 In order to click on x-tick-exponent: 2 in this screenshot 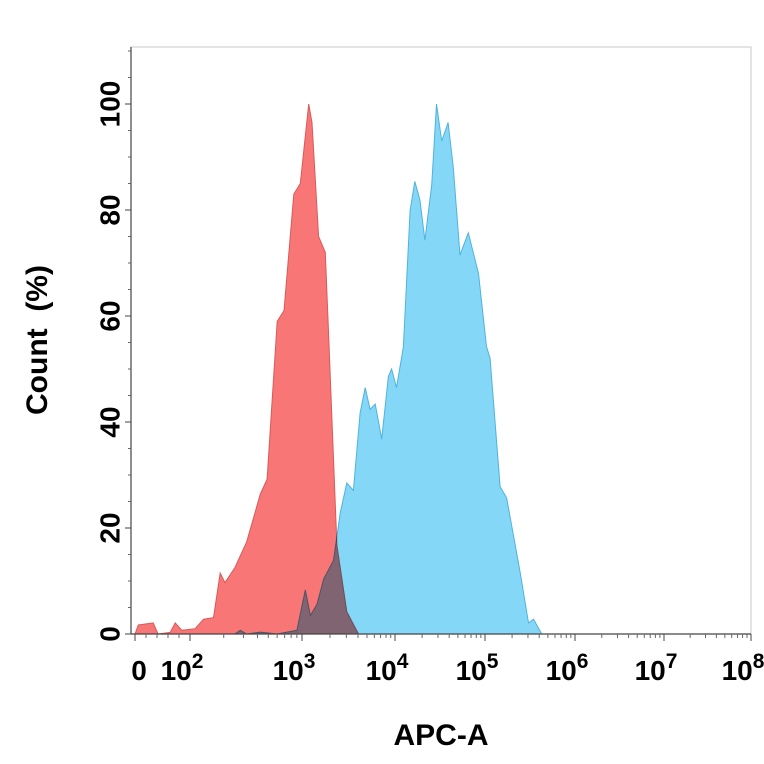, I will do `click(198, 661)`.